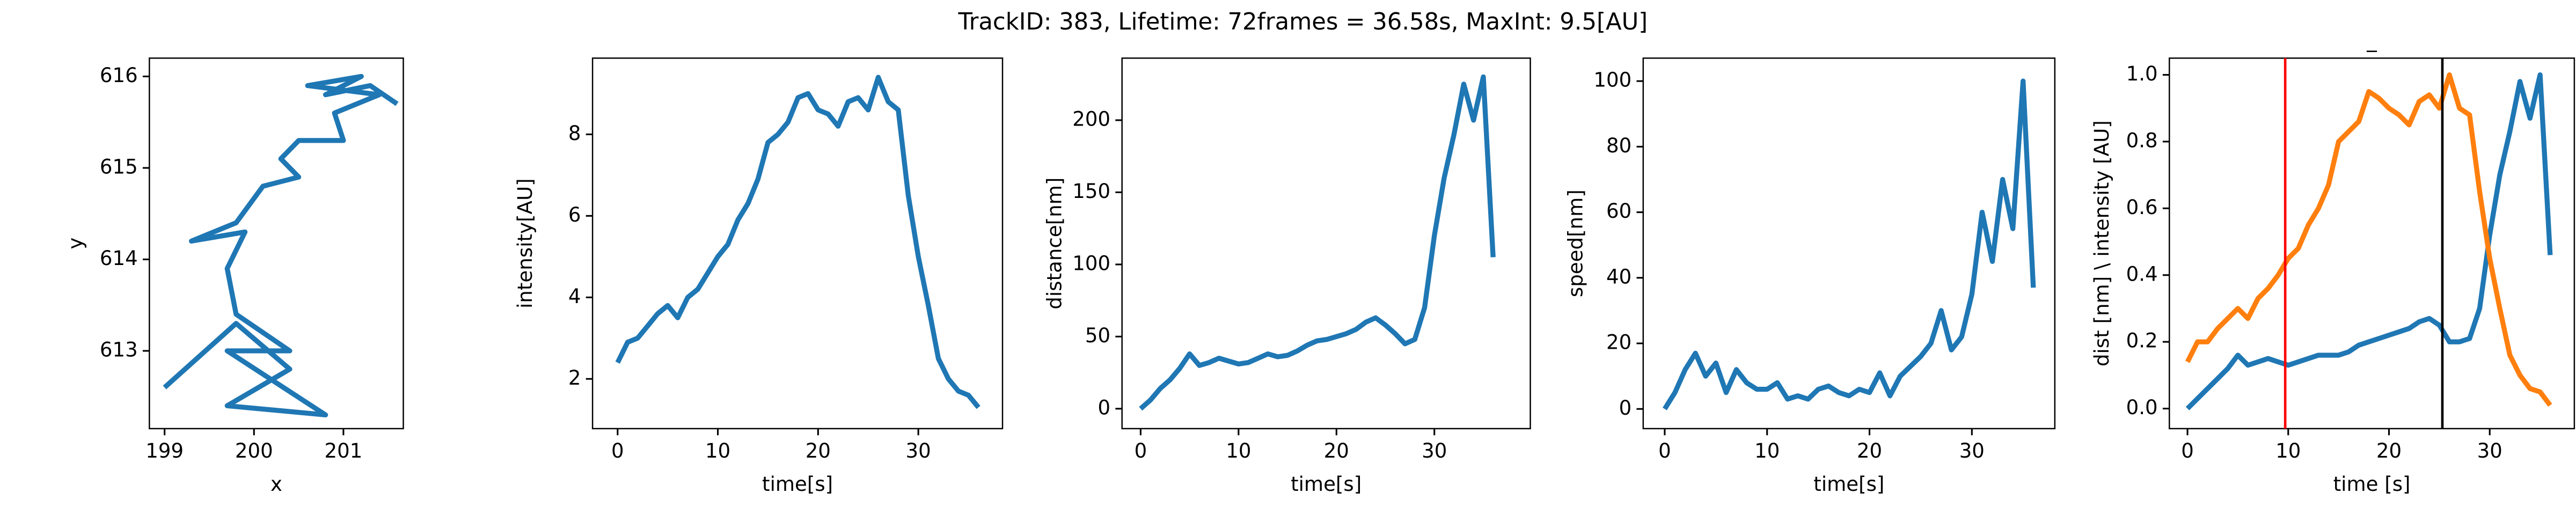 This screenshot has width=2576, height=515. I want to click on y-tick-label: 0.0, so click(2142, 408).